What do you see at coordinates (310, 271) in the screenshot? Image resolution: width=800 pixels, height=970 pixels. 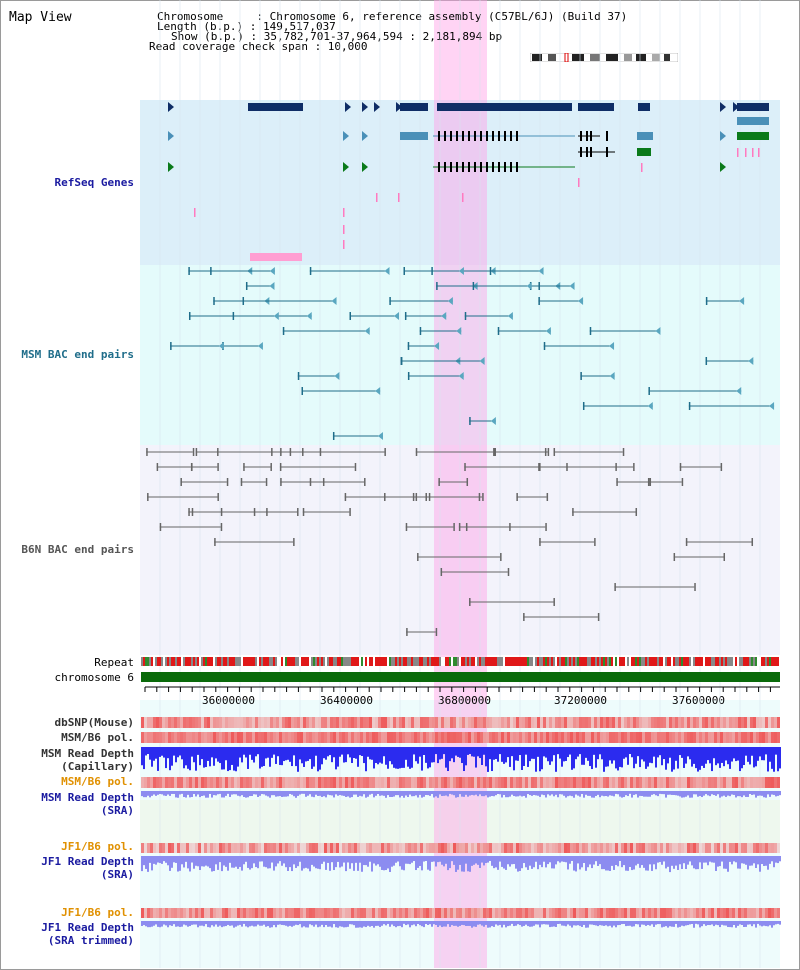 I see `msm-bac-end` at bounding box center [310, 271].